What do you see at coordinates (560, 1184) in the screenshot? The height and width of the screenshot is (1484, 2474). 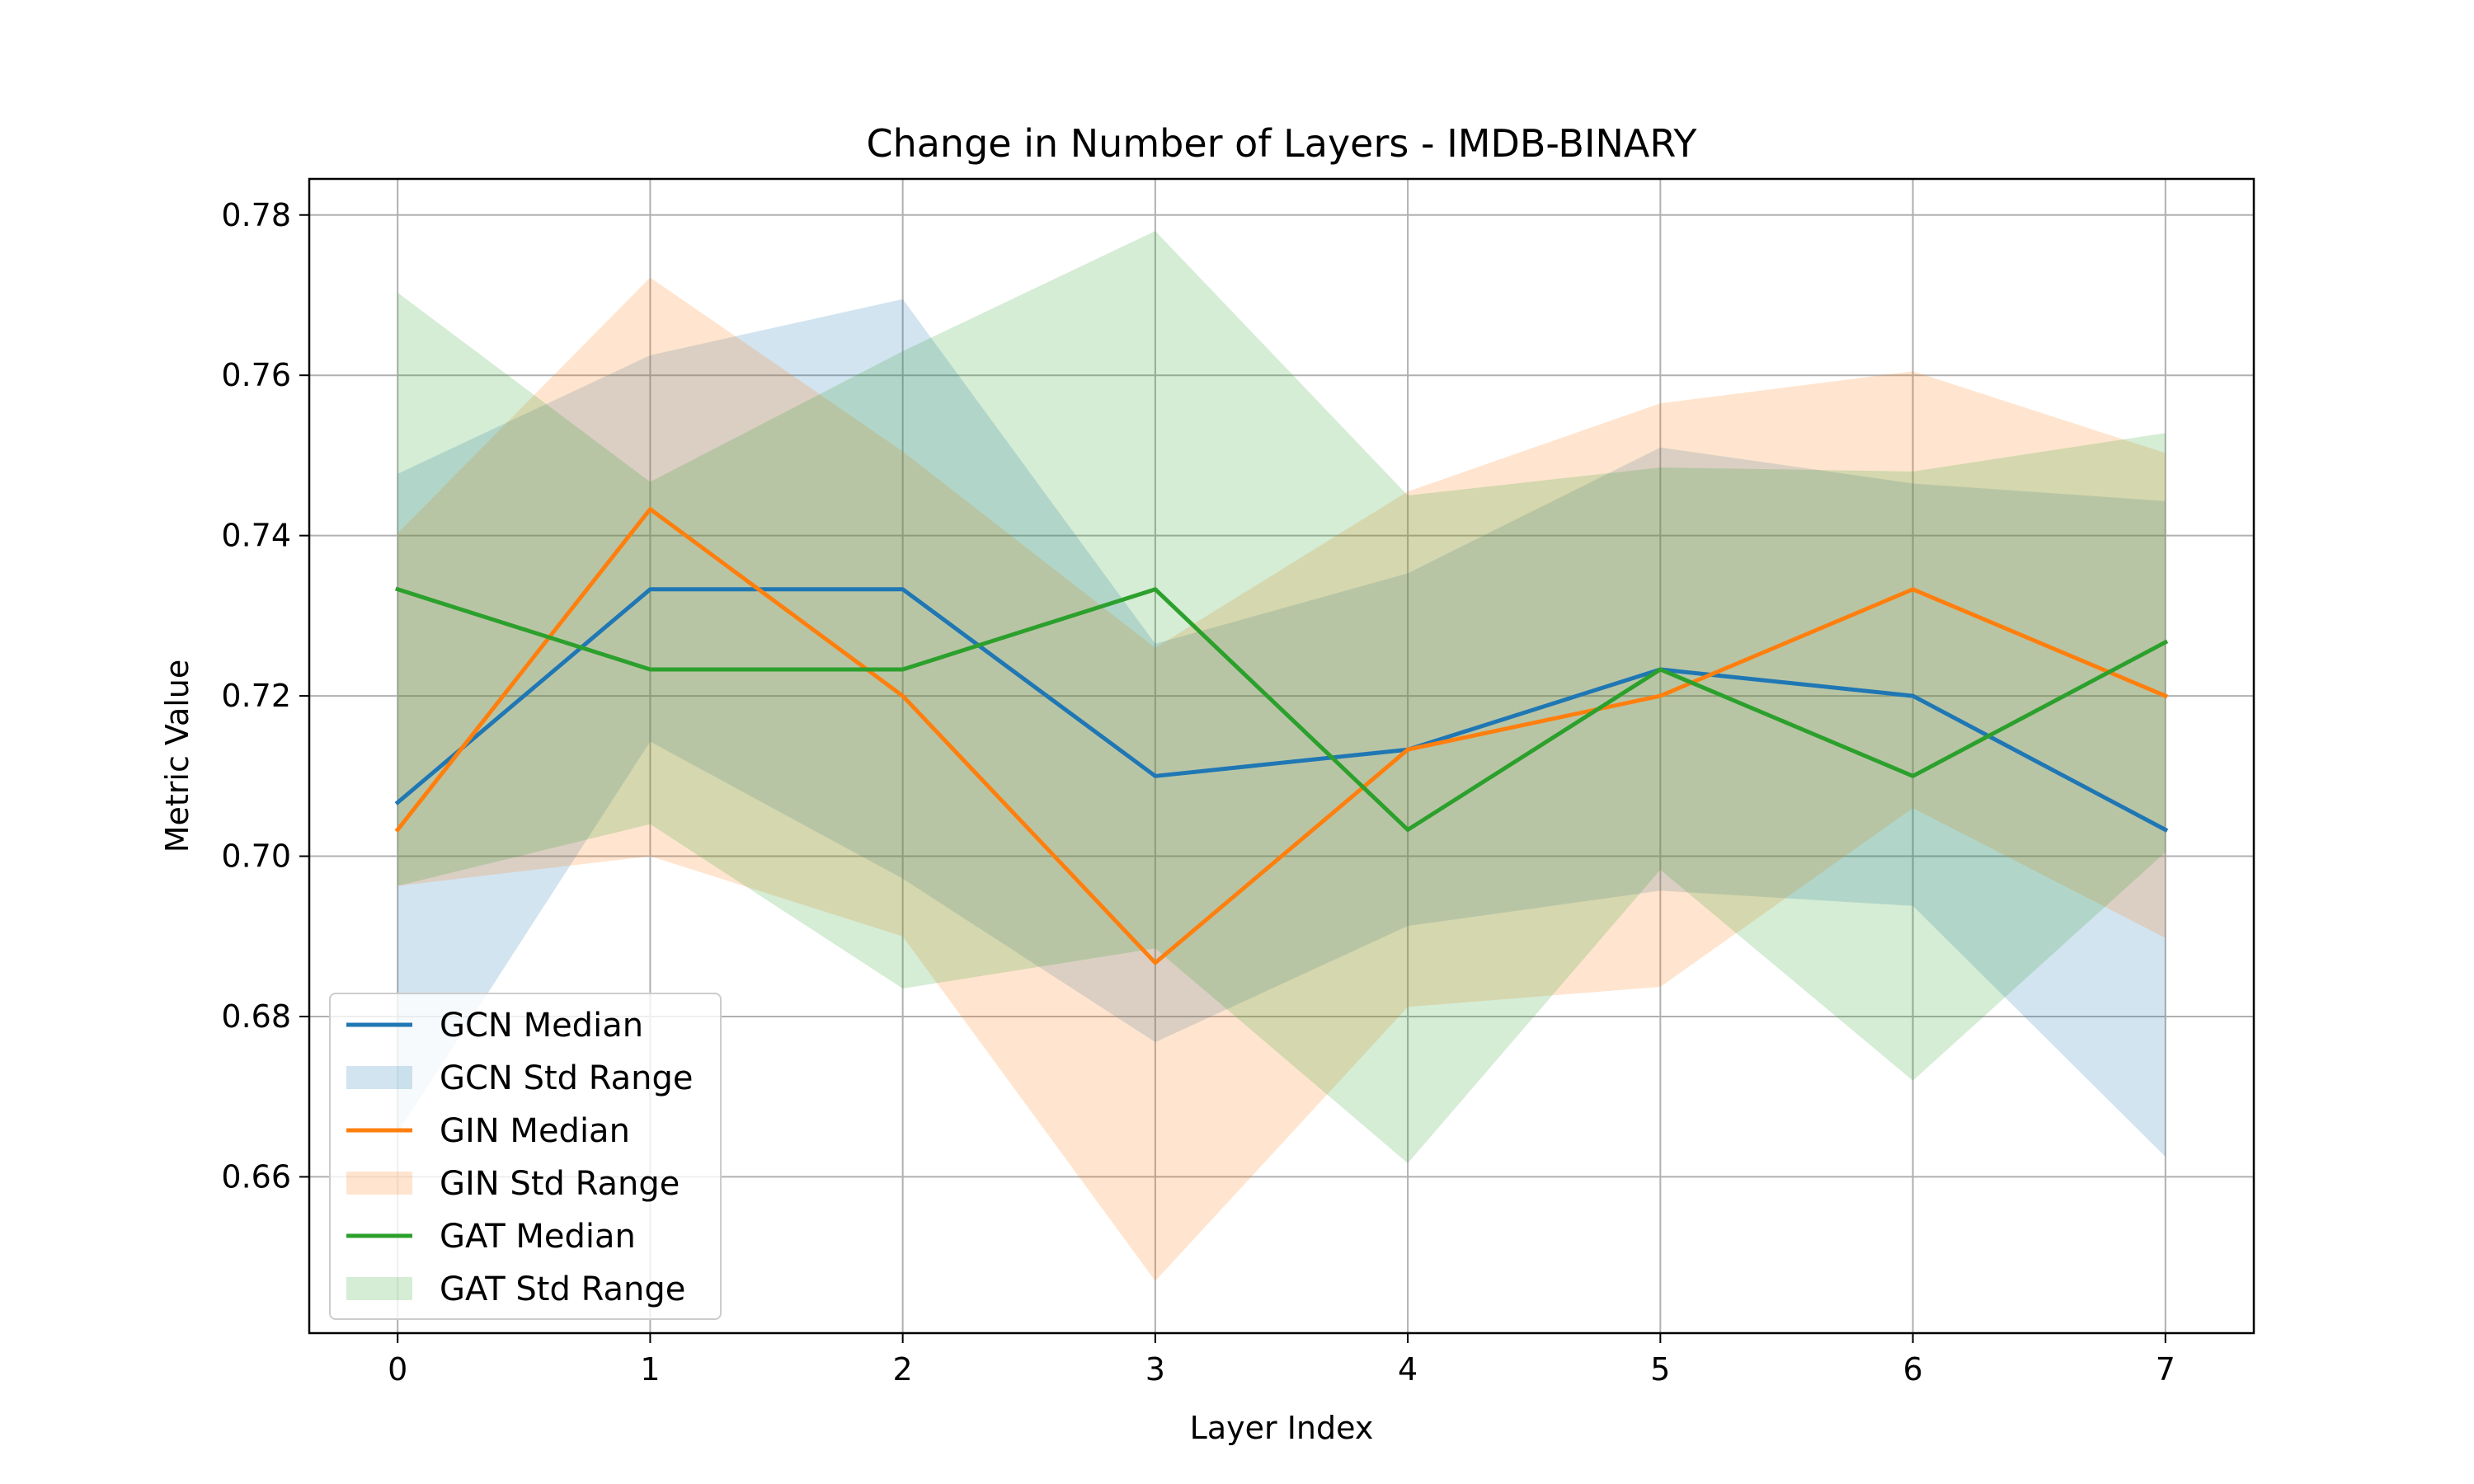 I see `gin-std-legend-label: GIN Std Range` at bounding box center [560, 1184].